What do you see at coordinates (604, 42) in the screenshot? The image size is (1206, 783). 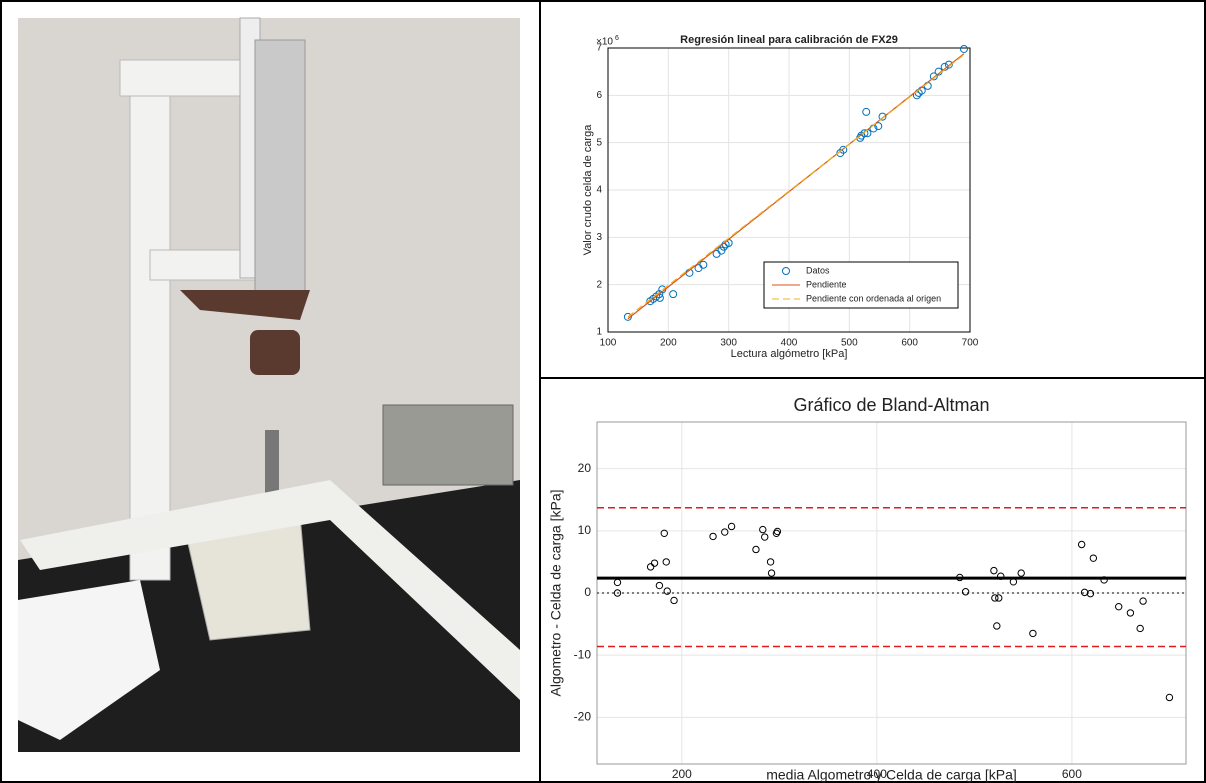 I see `y-multiplier: ×10` at bounding box center [604, 42].